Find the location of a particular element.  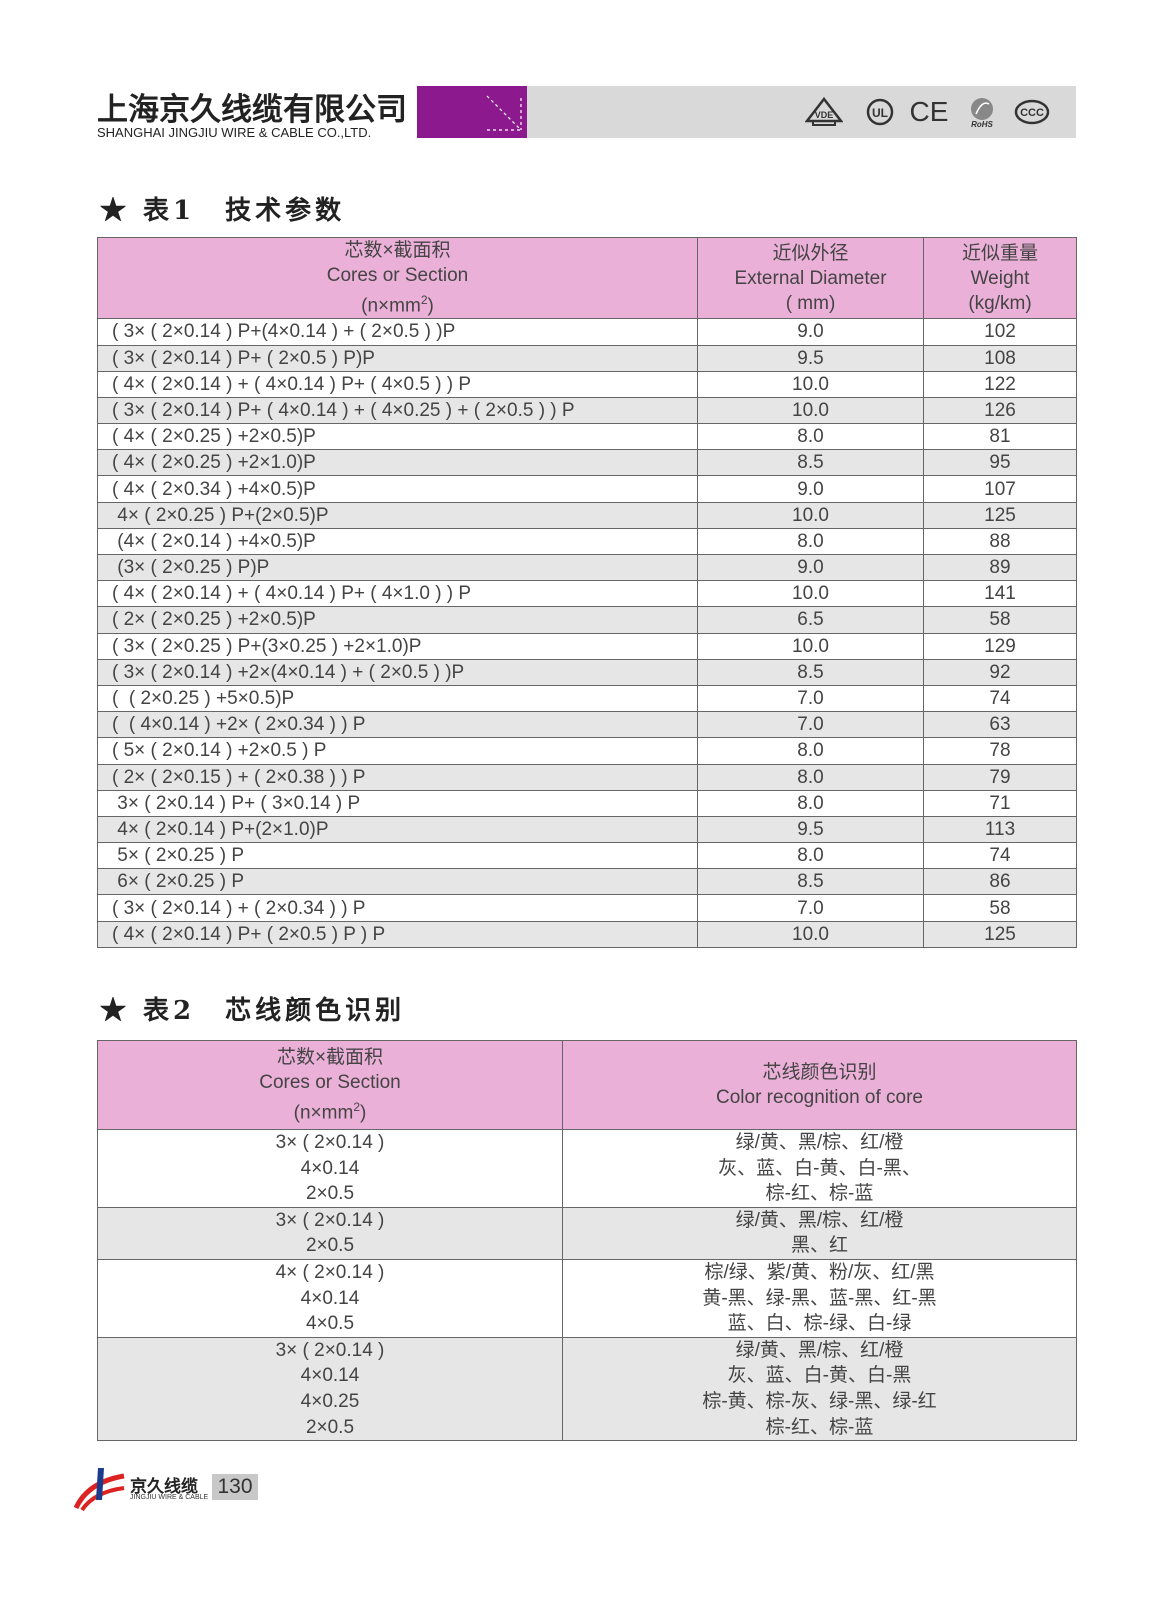

table-row: 4× ( 2×0.14 ) P+(2×1.0)P 9.5 113 is located at coordinates (587, 829).